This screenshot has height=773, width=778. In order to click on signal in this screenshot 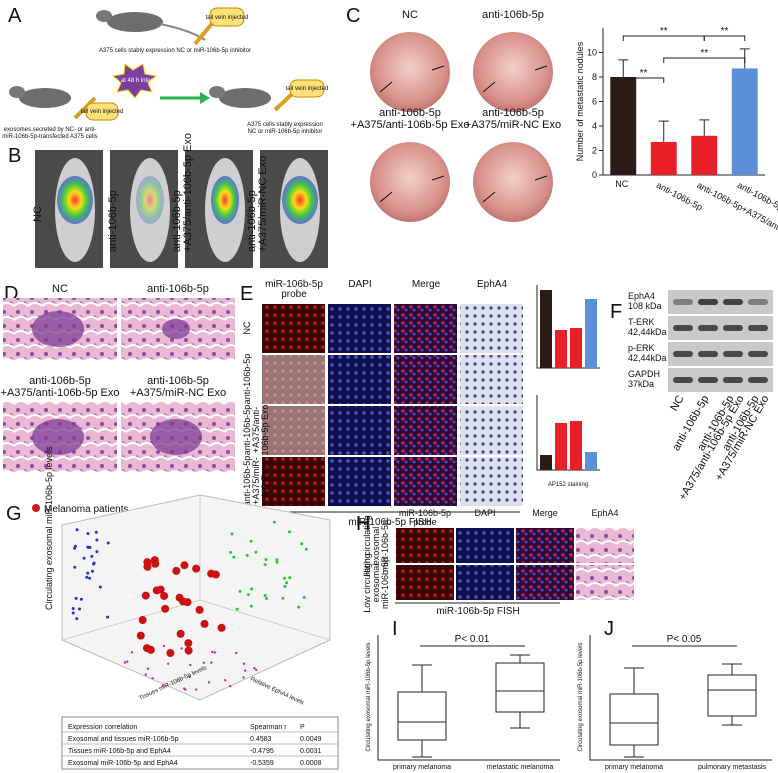, I will do `click(225, 200)`.